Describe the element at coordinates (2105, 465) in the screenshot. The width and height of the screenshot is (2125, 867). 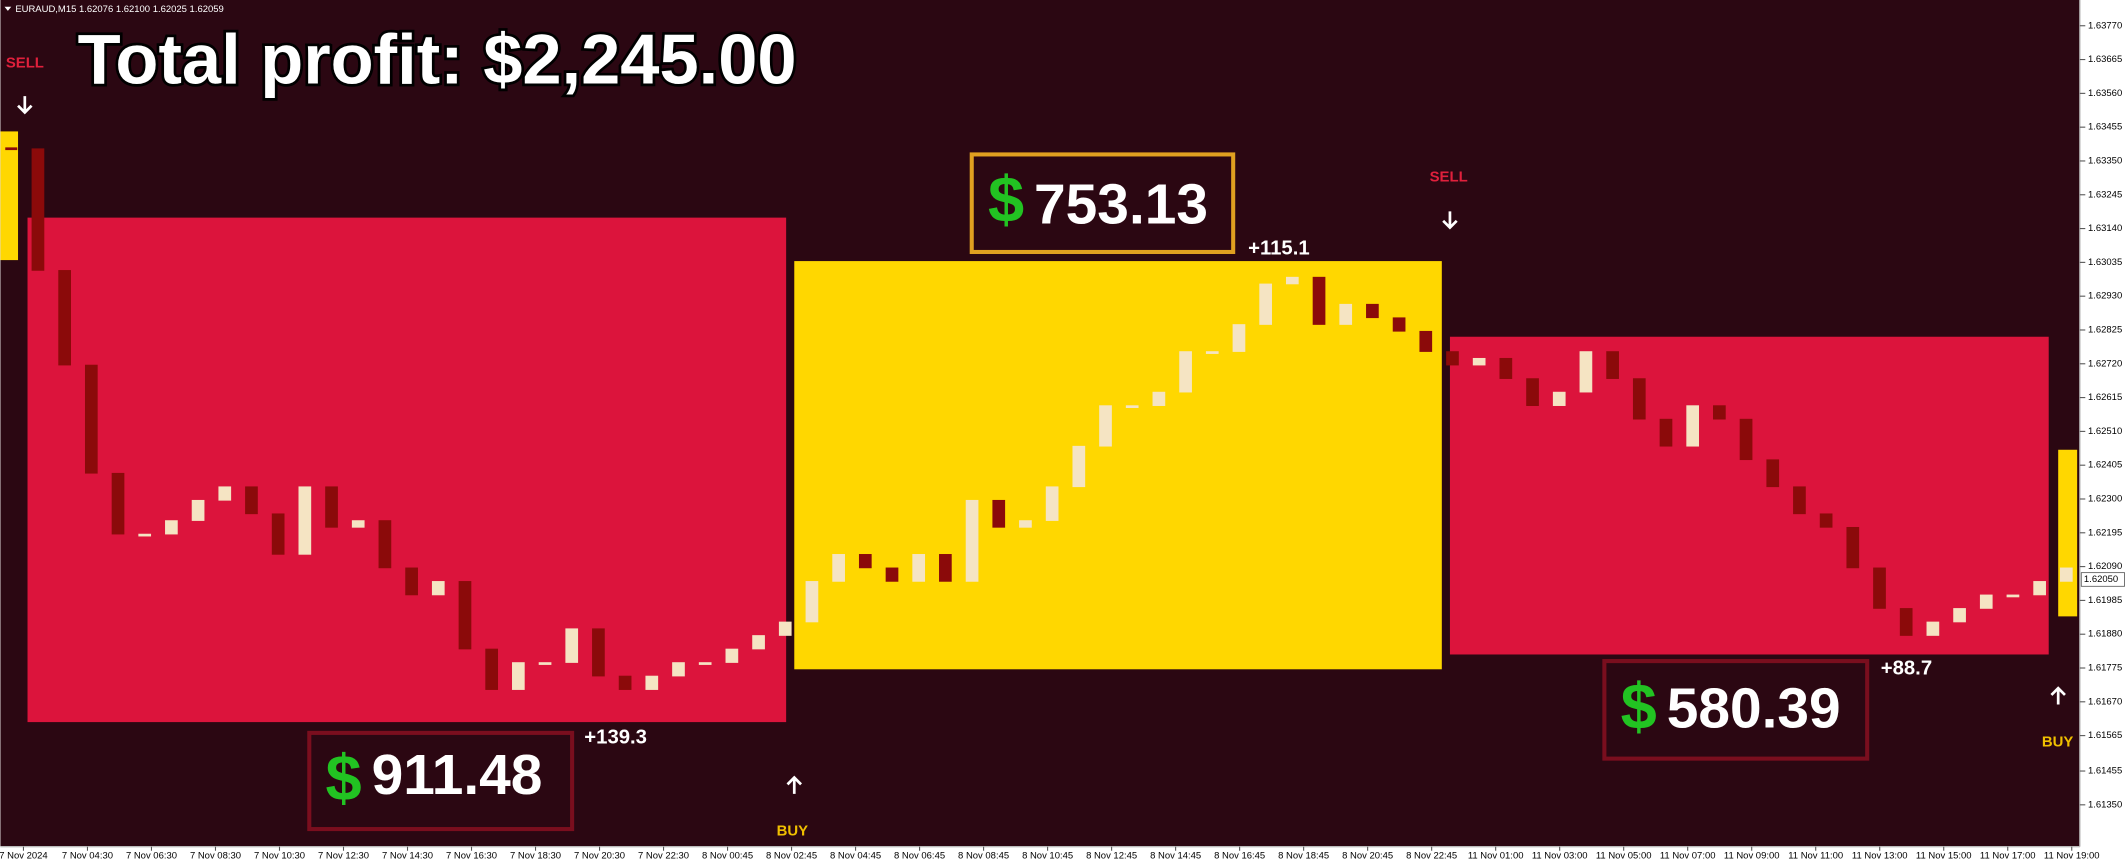
I see `y-tick-label: 1.62405` at that location.